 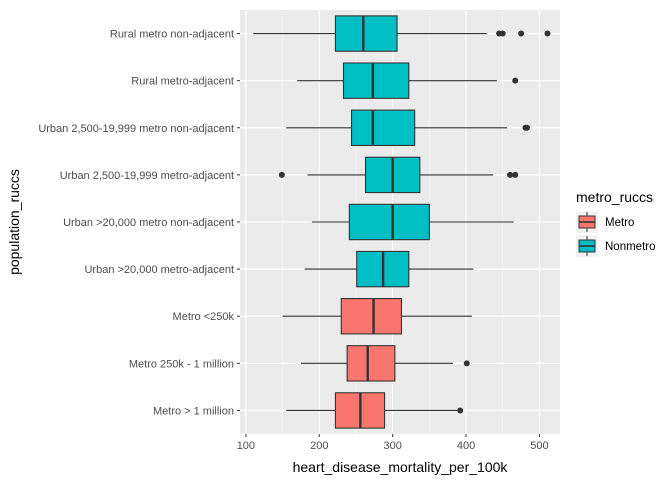 I want to click on y-tick-label: Rural metro non-adjacent, so click(x=172, y=35).